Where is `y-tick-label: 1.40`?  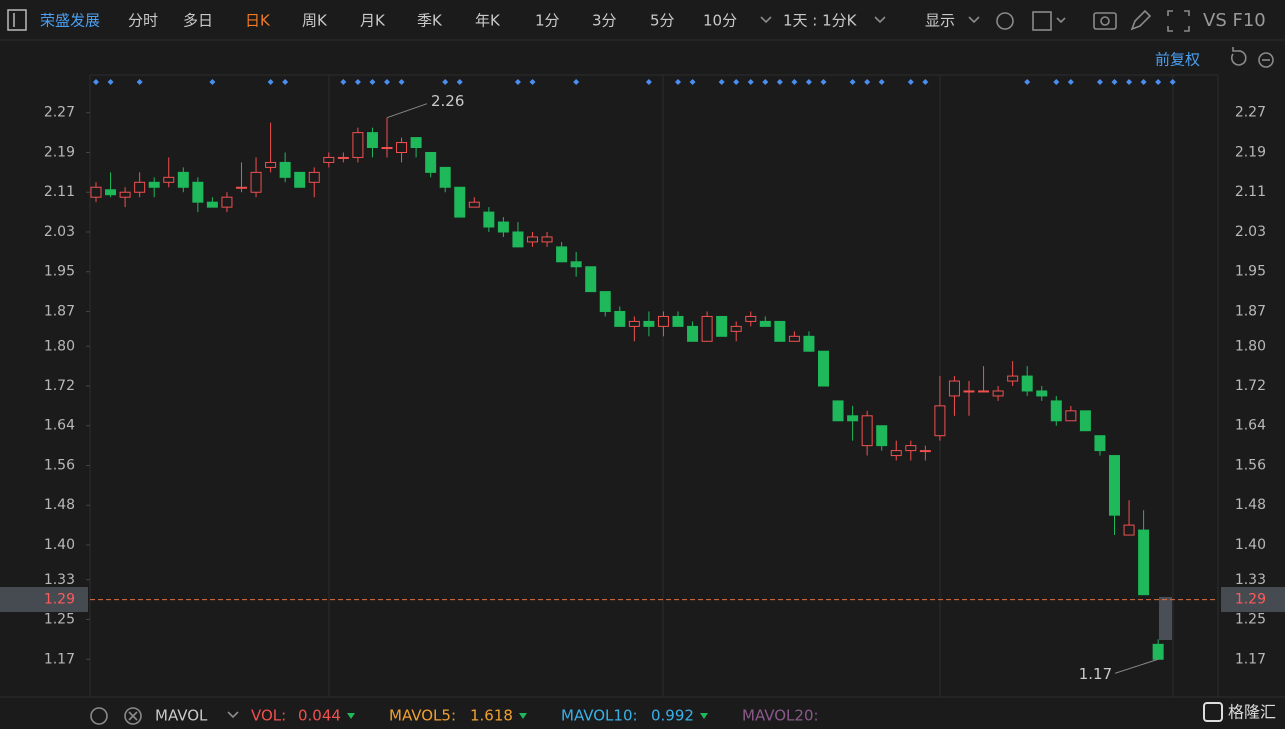
y-tick-label: 1.40 is located at coordinates (1250, 545).